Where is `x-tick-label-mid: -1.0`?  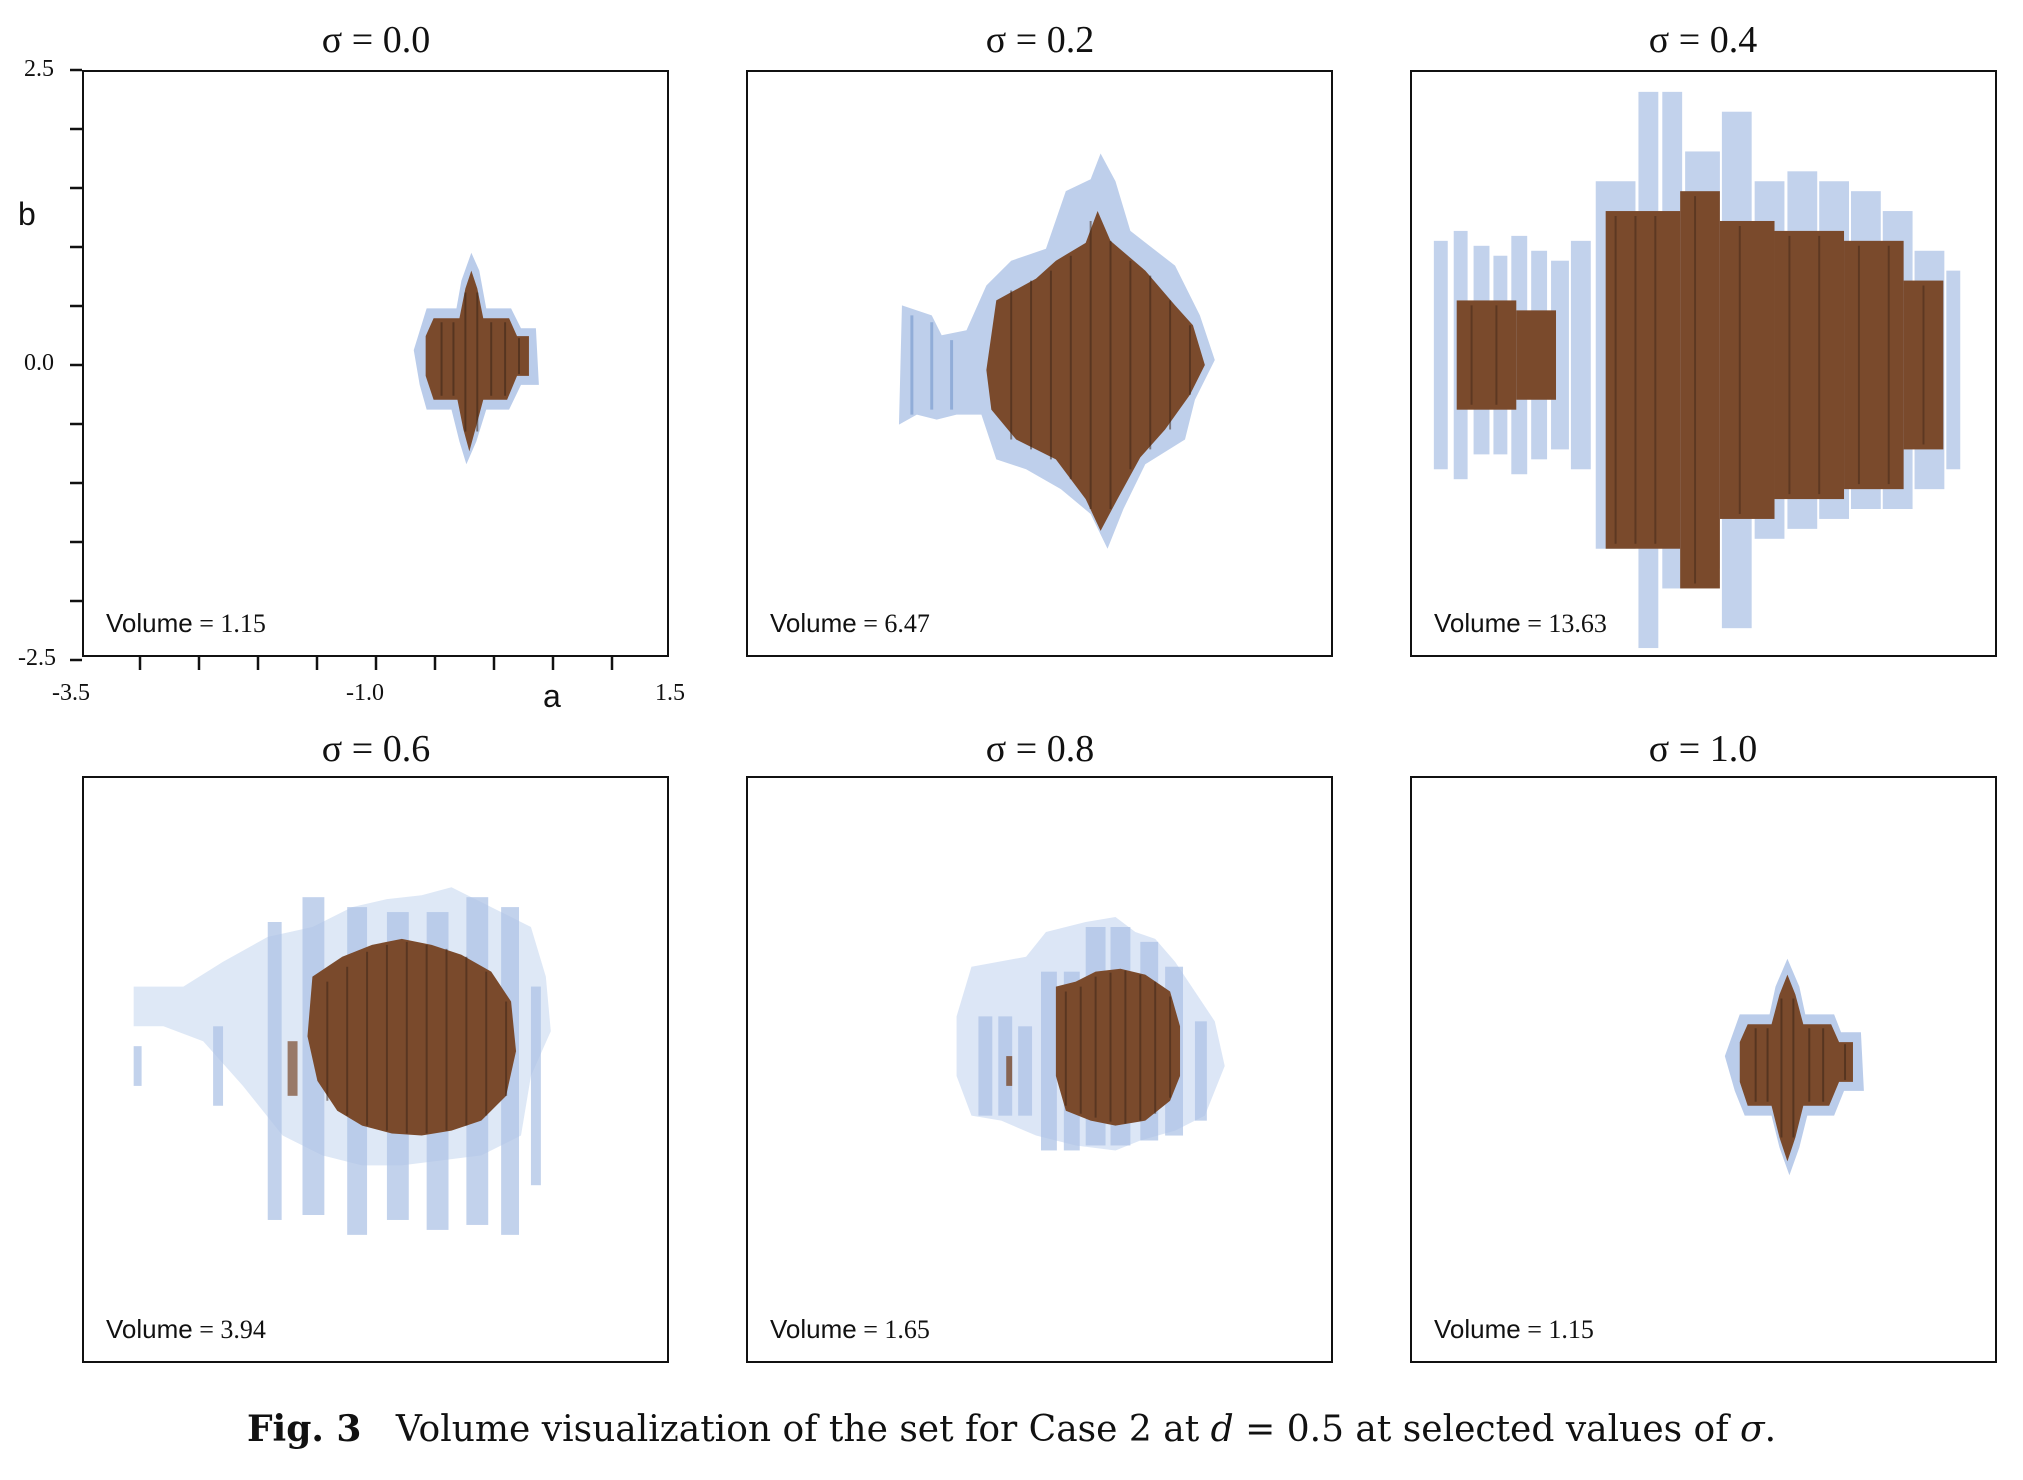
x-tick-label-mid: -1.0 is located at coordinates (365, 693).